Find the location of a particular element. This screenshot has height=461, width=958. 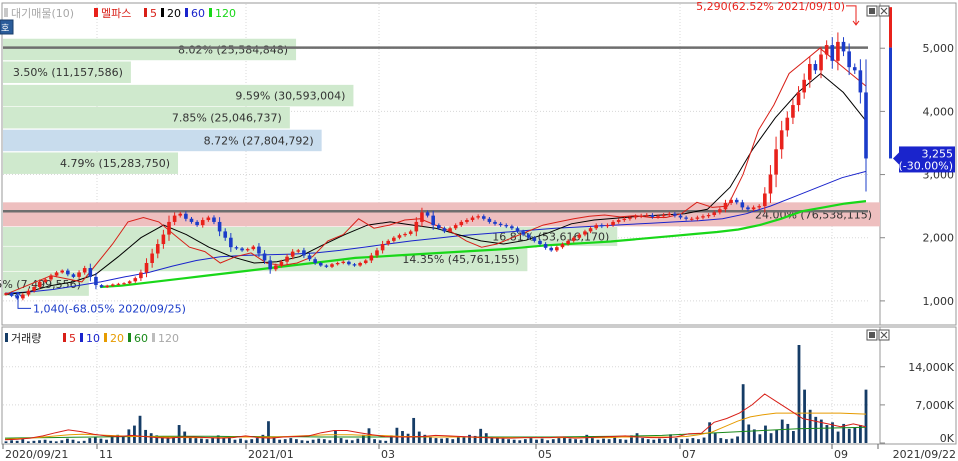

legend-volume: 거래량 is located at coordinates (26, 338).